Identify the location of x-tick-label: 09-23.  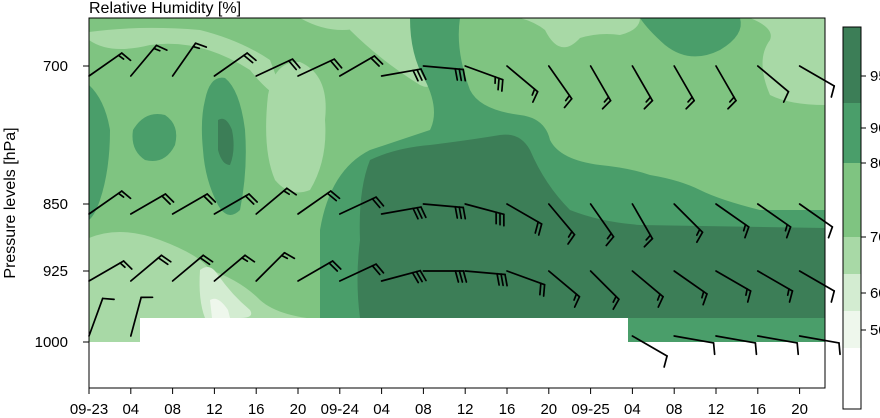
(89, 409).